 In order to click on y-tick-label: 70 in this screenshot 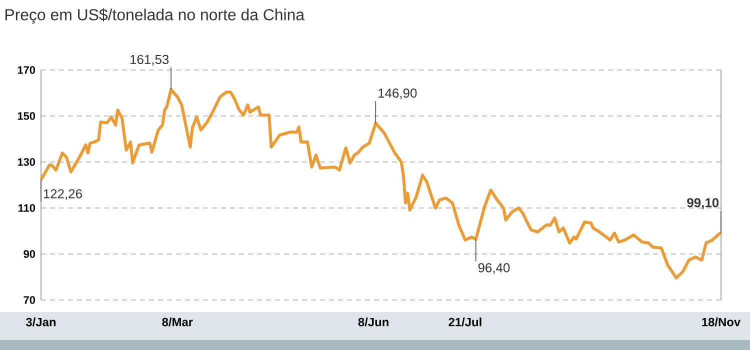, I will do `click(30, 300)`.